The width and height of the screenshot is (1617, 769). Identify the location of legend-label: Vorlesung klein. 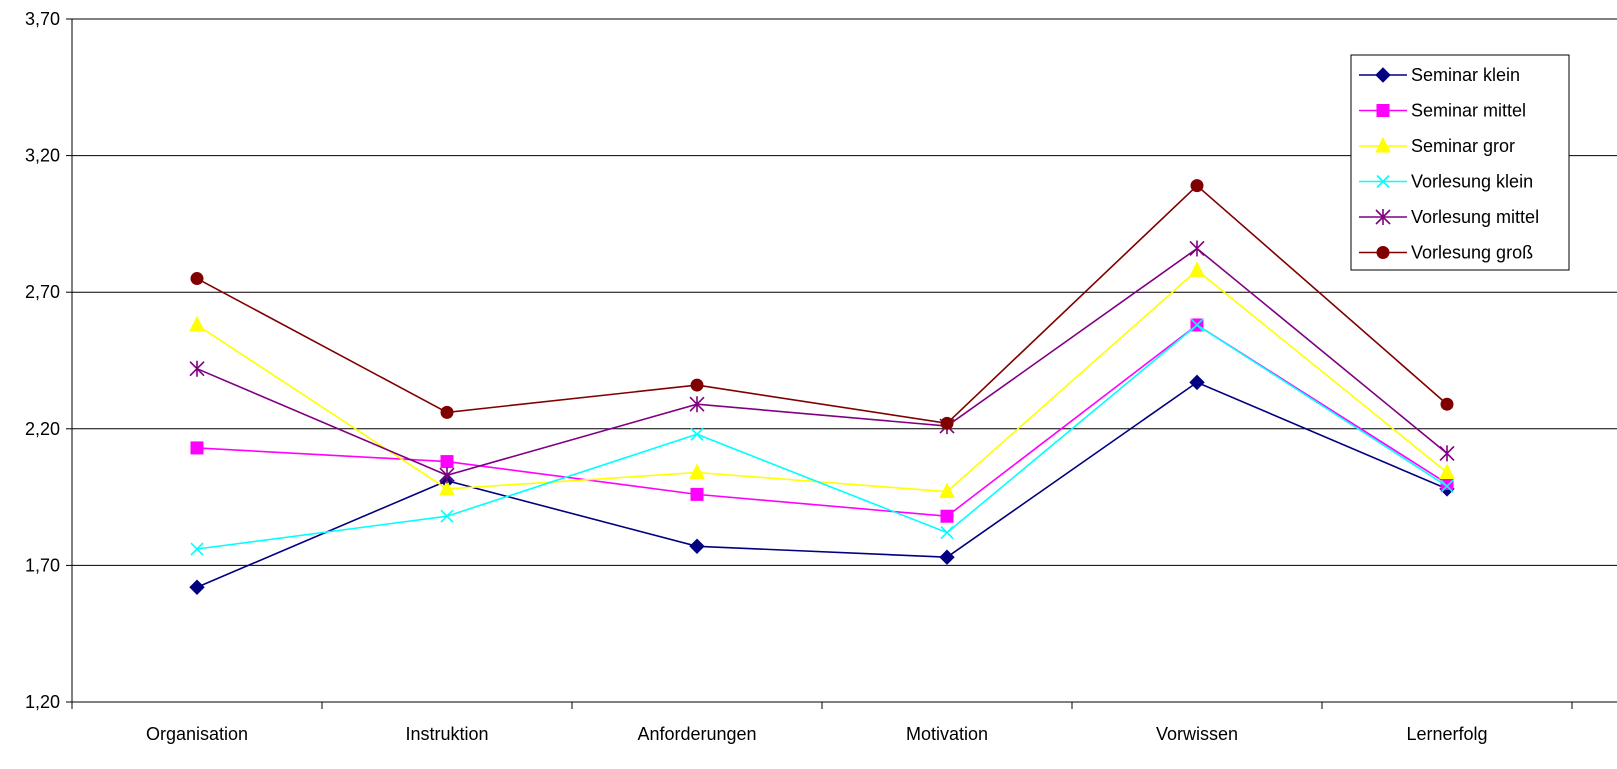
(1472, 182).